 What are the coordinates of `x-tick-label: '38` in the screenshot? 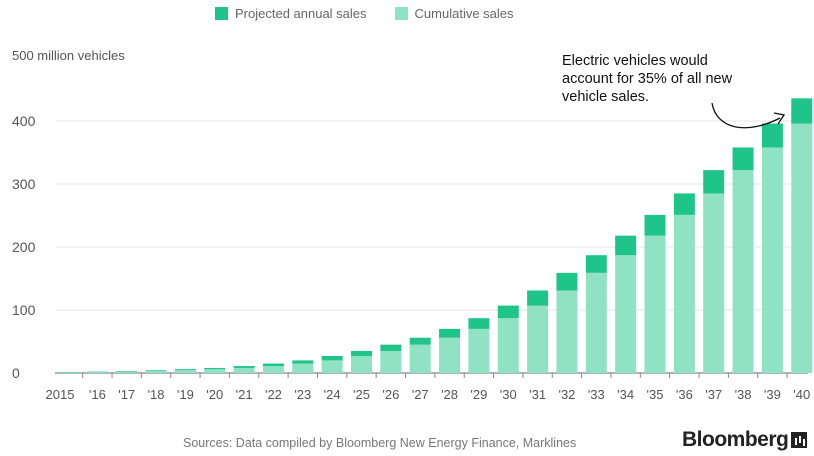 It's located at (743, 394).